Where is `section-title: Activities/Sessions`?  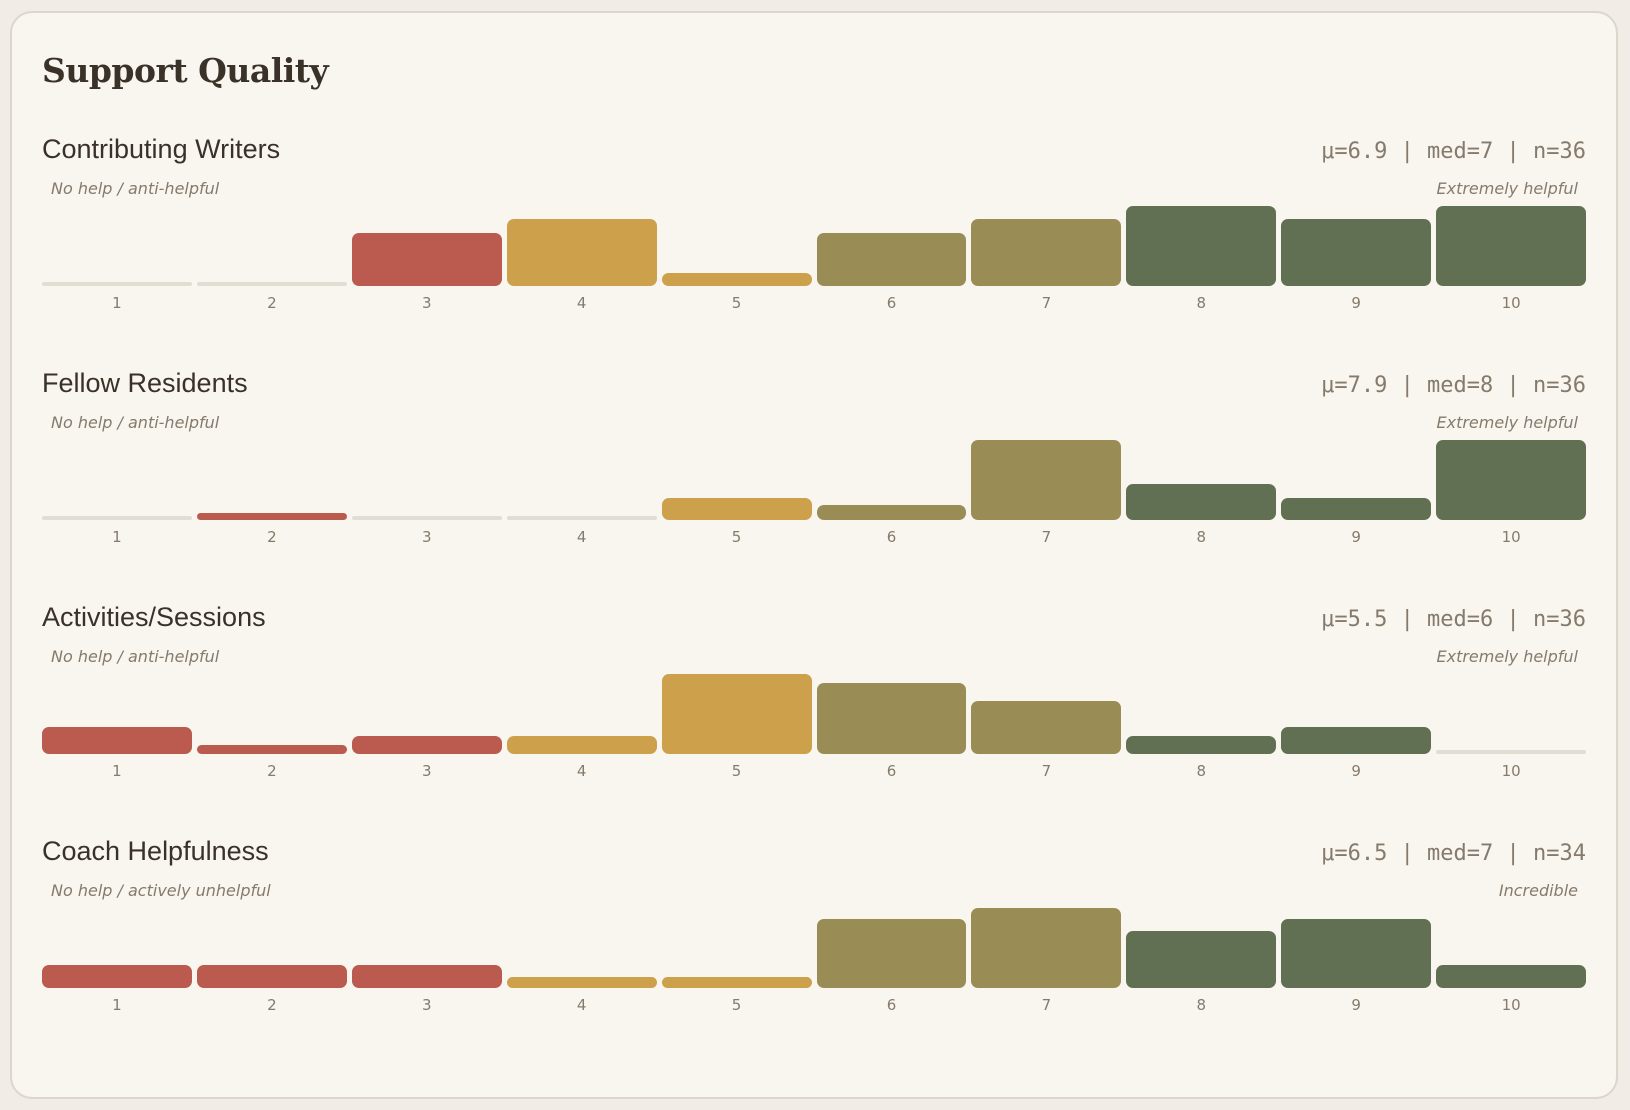 section-title: Activities/Sessions is located at coordinates (154, 617).